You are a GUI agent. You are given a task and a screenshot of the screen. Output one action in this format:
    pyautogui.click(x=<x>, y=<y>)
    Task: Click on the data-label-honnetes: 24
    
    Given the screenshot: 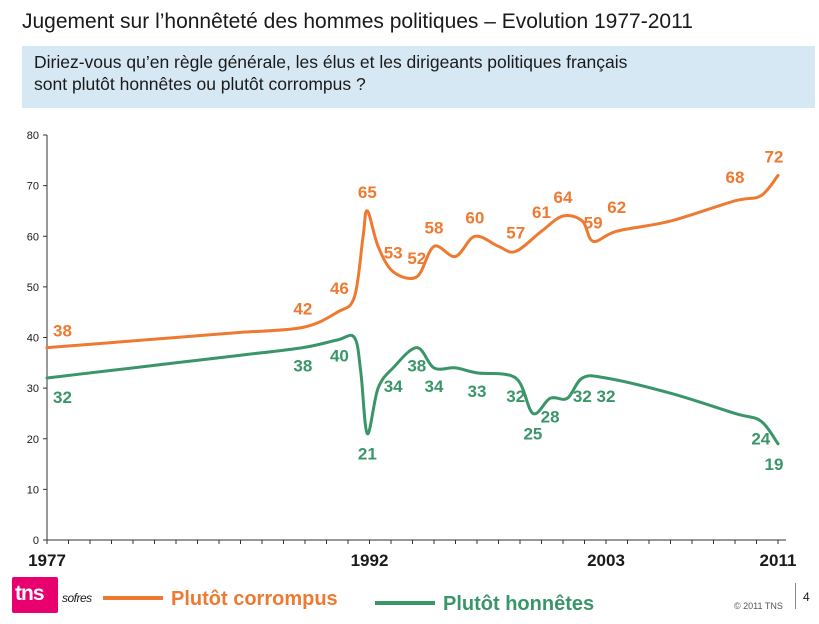 What is the action you would take?
    pyautogui.click(x=760, y=439)
    